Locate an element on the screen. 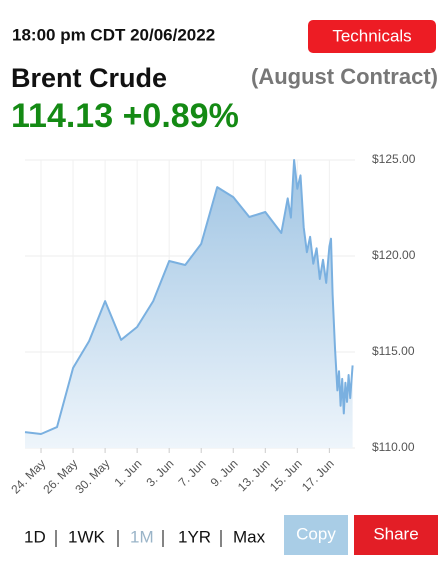  timestamp: 18:00 pm CDT 20/06/2022 is located at coordinates (113, 34).